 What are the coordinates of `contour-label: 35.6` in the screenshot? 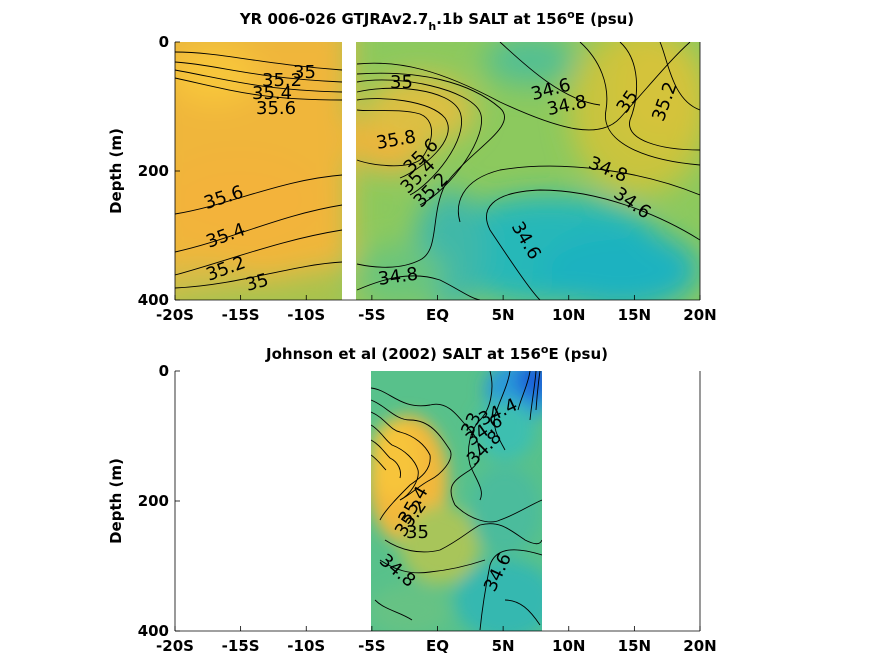 It's located at (276, 108).